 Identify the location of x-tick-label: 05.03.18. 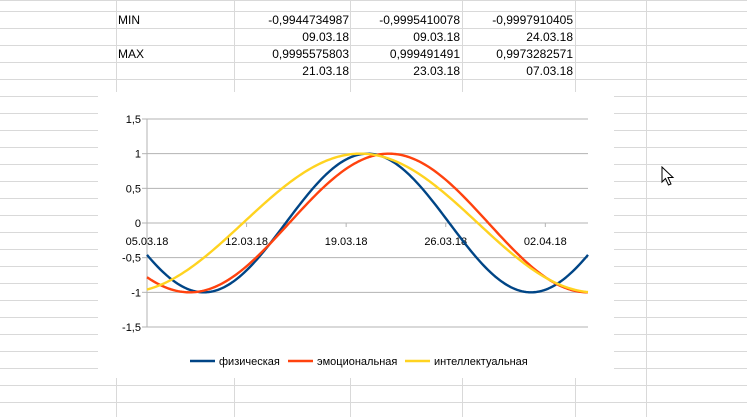
(147, 242).